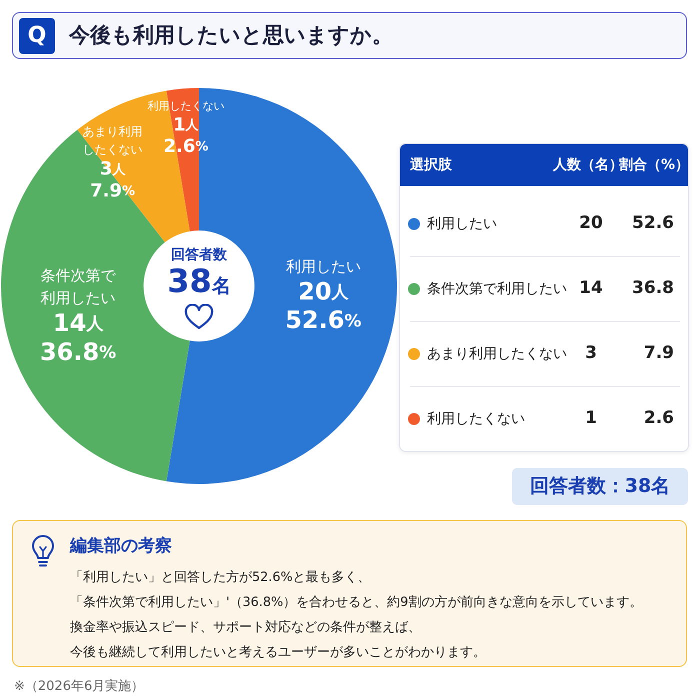 This screenshot has height=700, width=700. Describe the element at coordinates (591, 288) in the screenshot. I see `text: 14` at that location.